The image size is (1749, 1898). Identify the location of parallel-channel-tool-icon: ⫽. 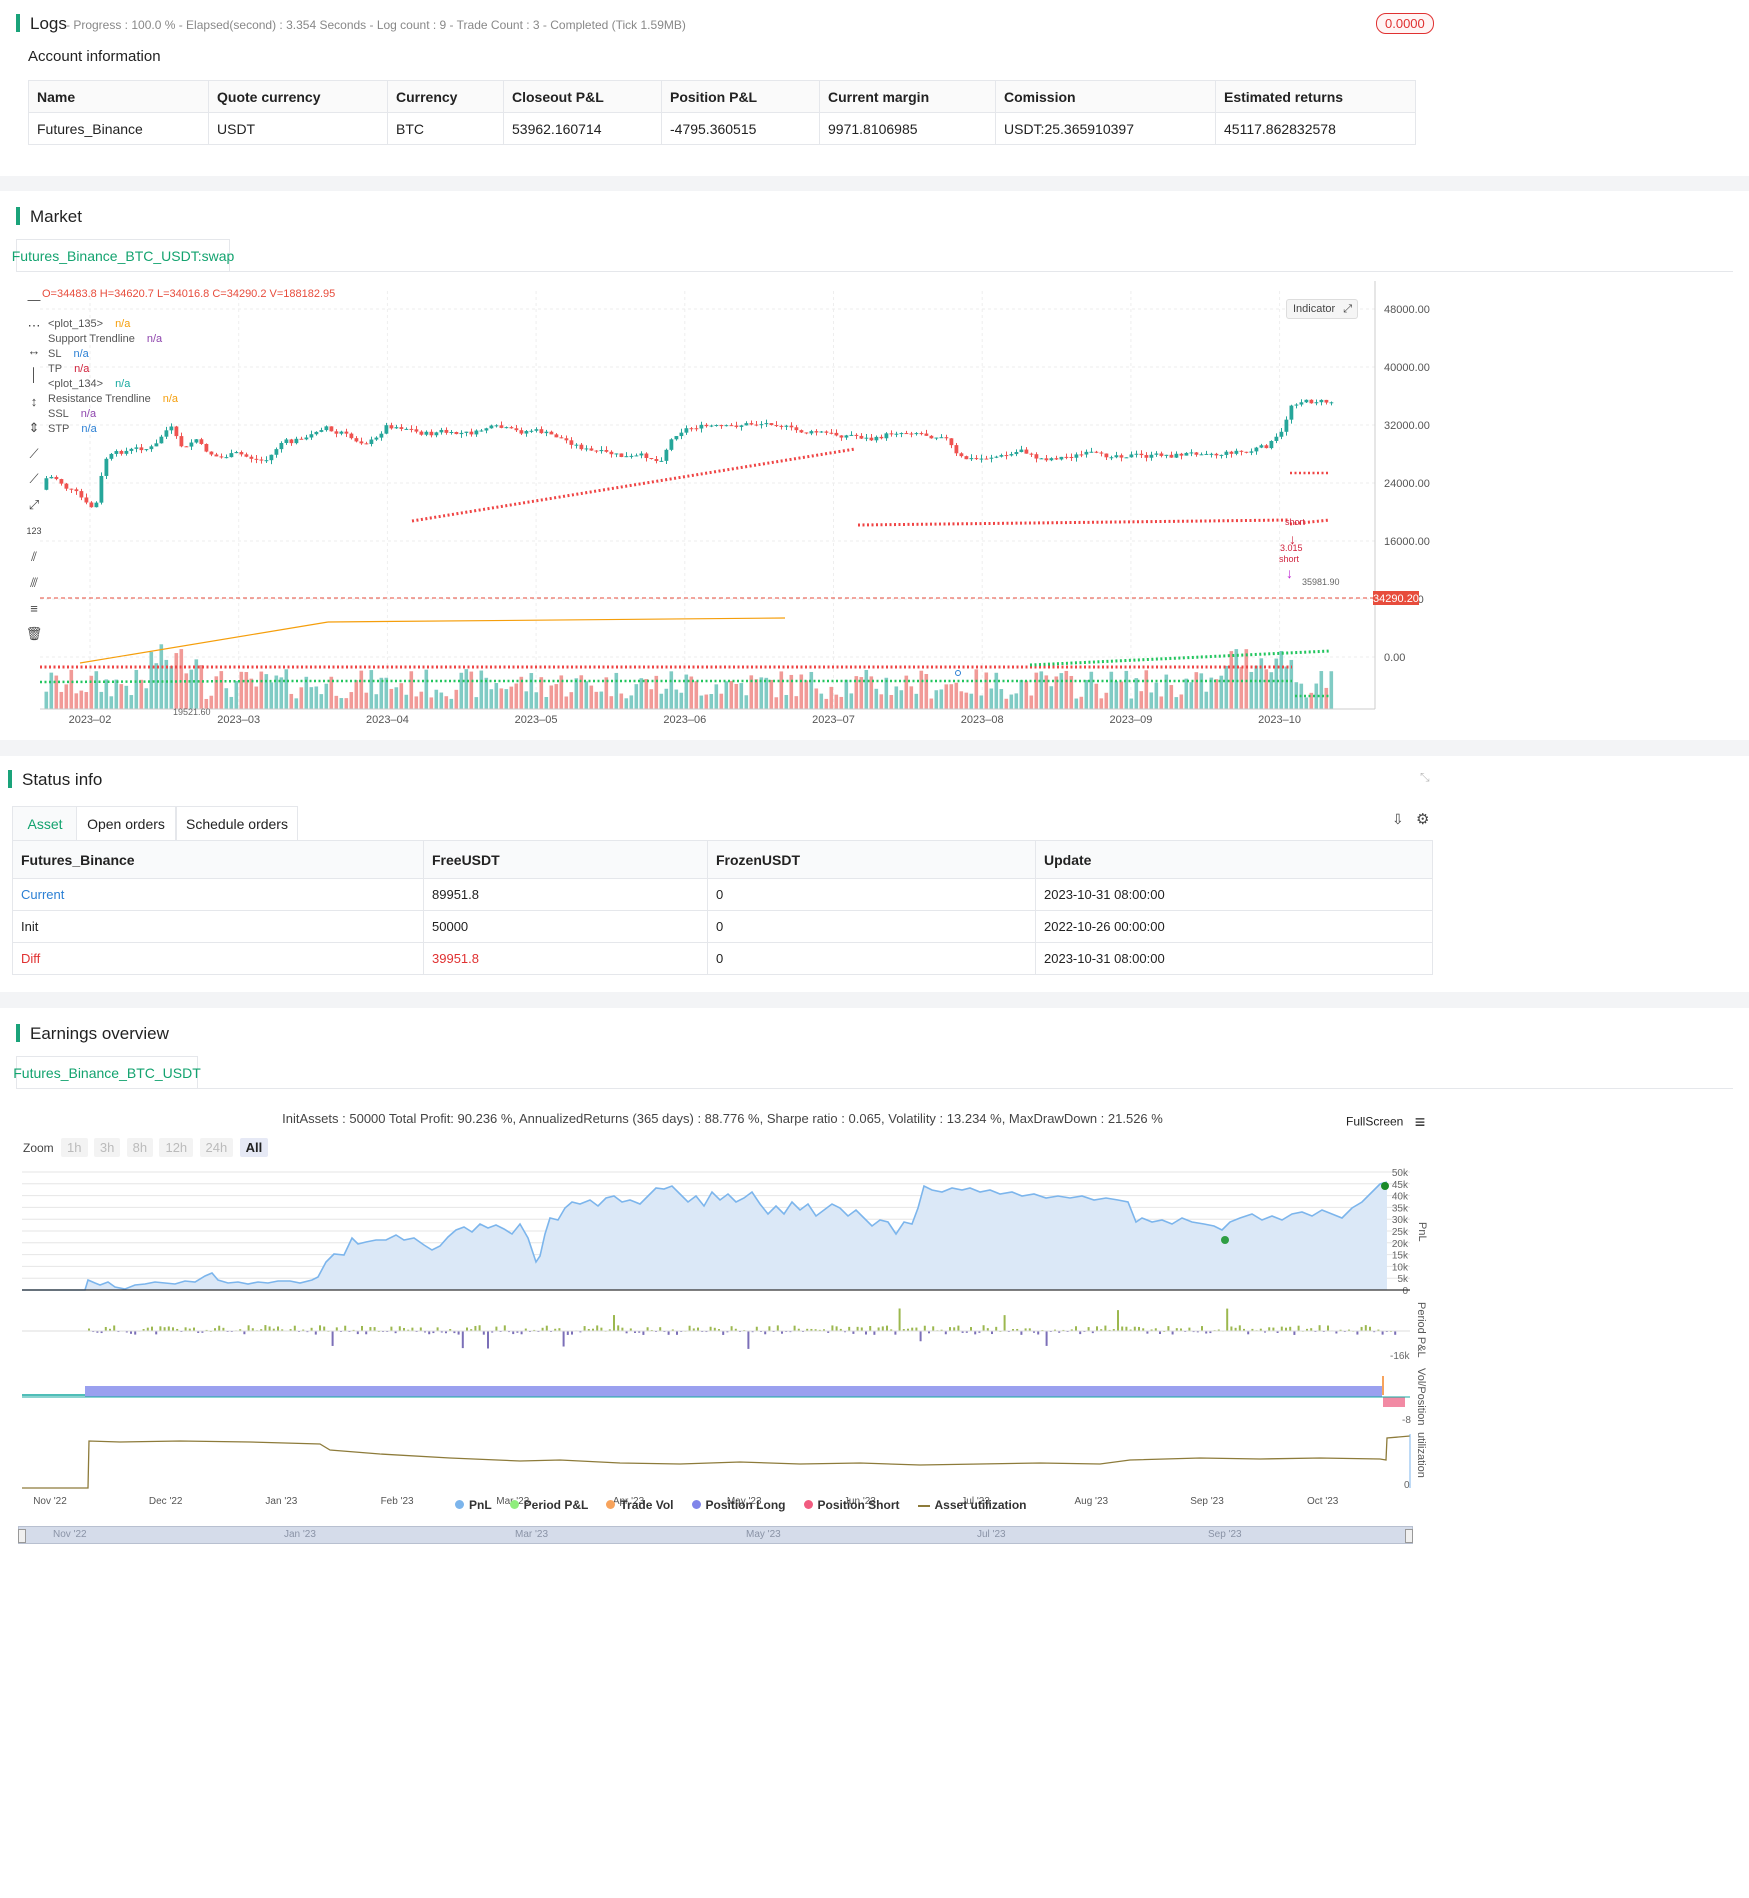
(34, 556).